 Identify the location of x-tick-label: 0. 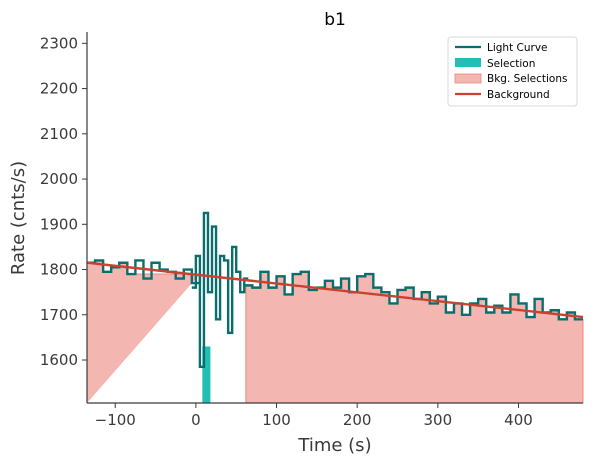
(196, 420).